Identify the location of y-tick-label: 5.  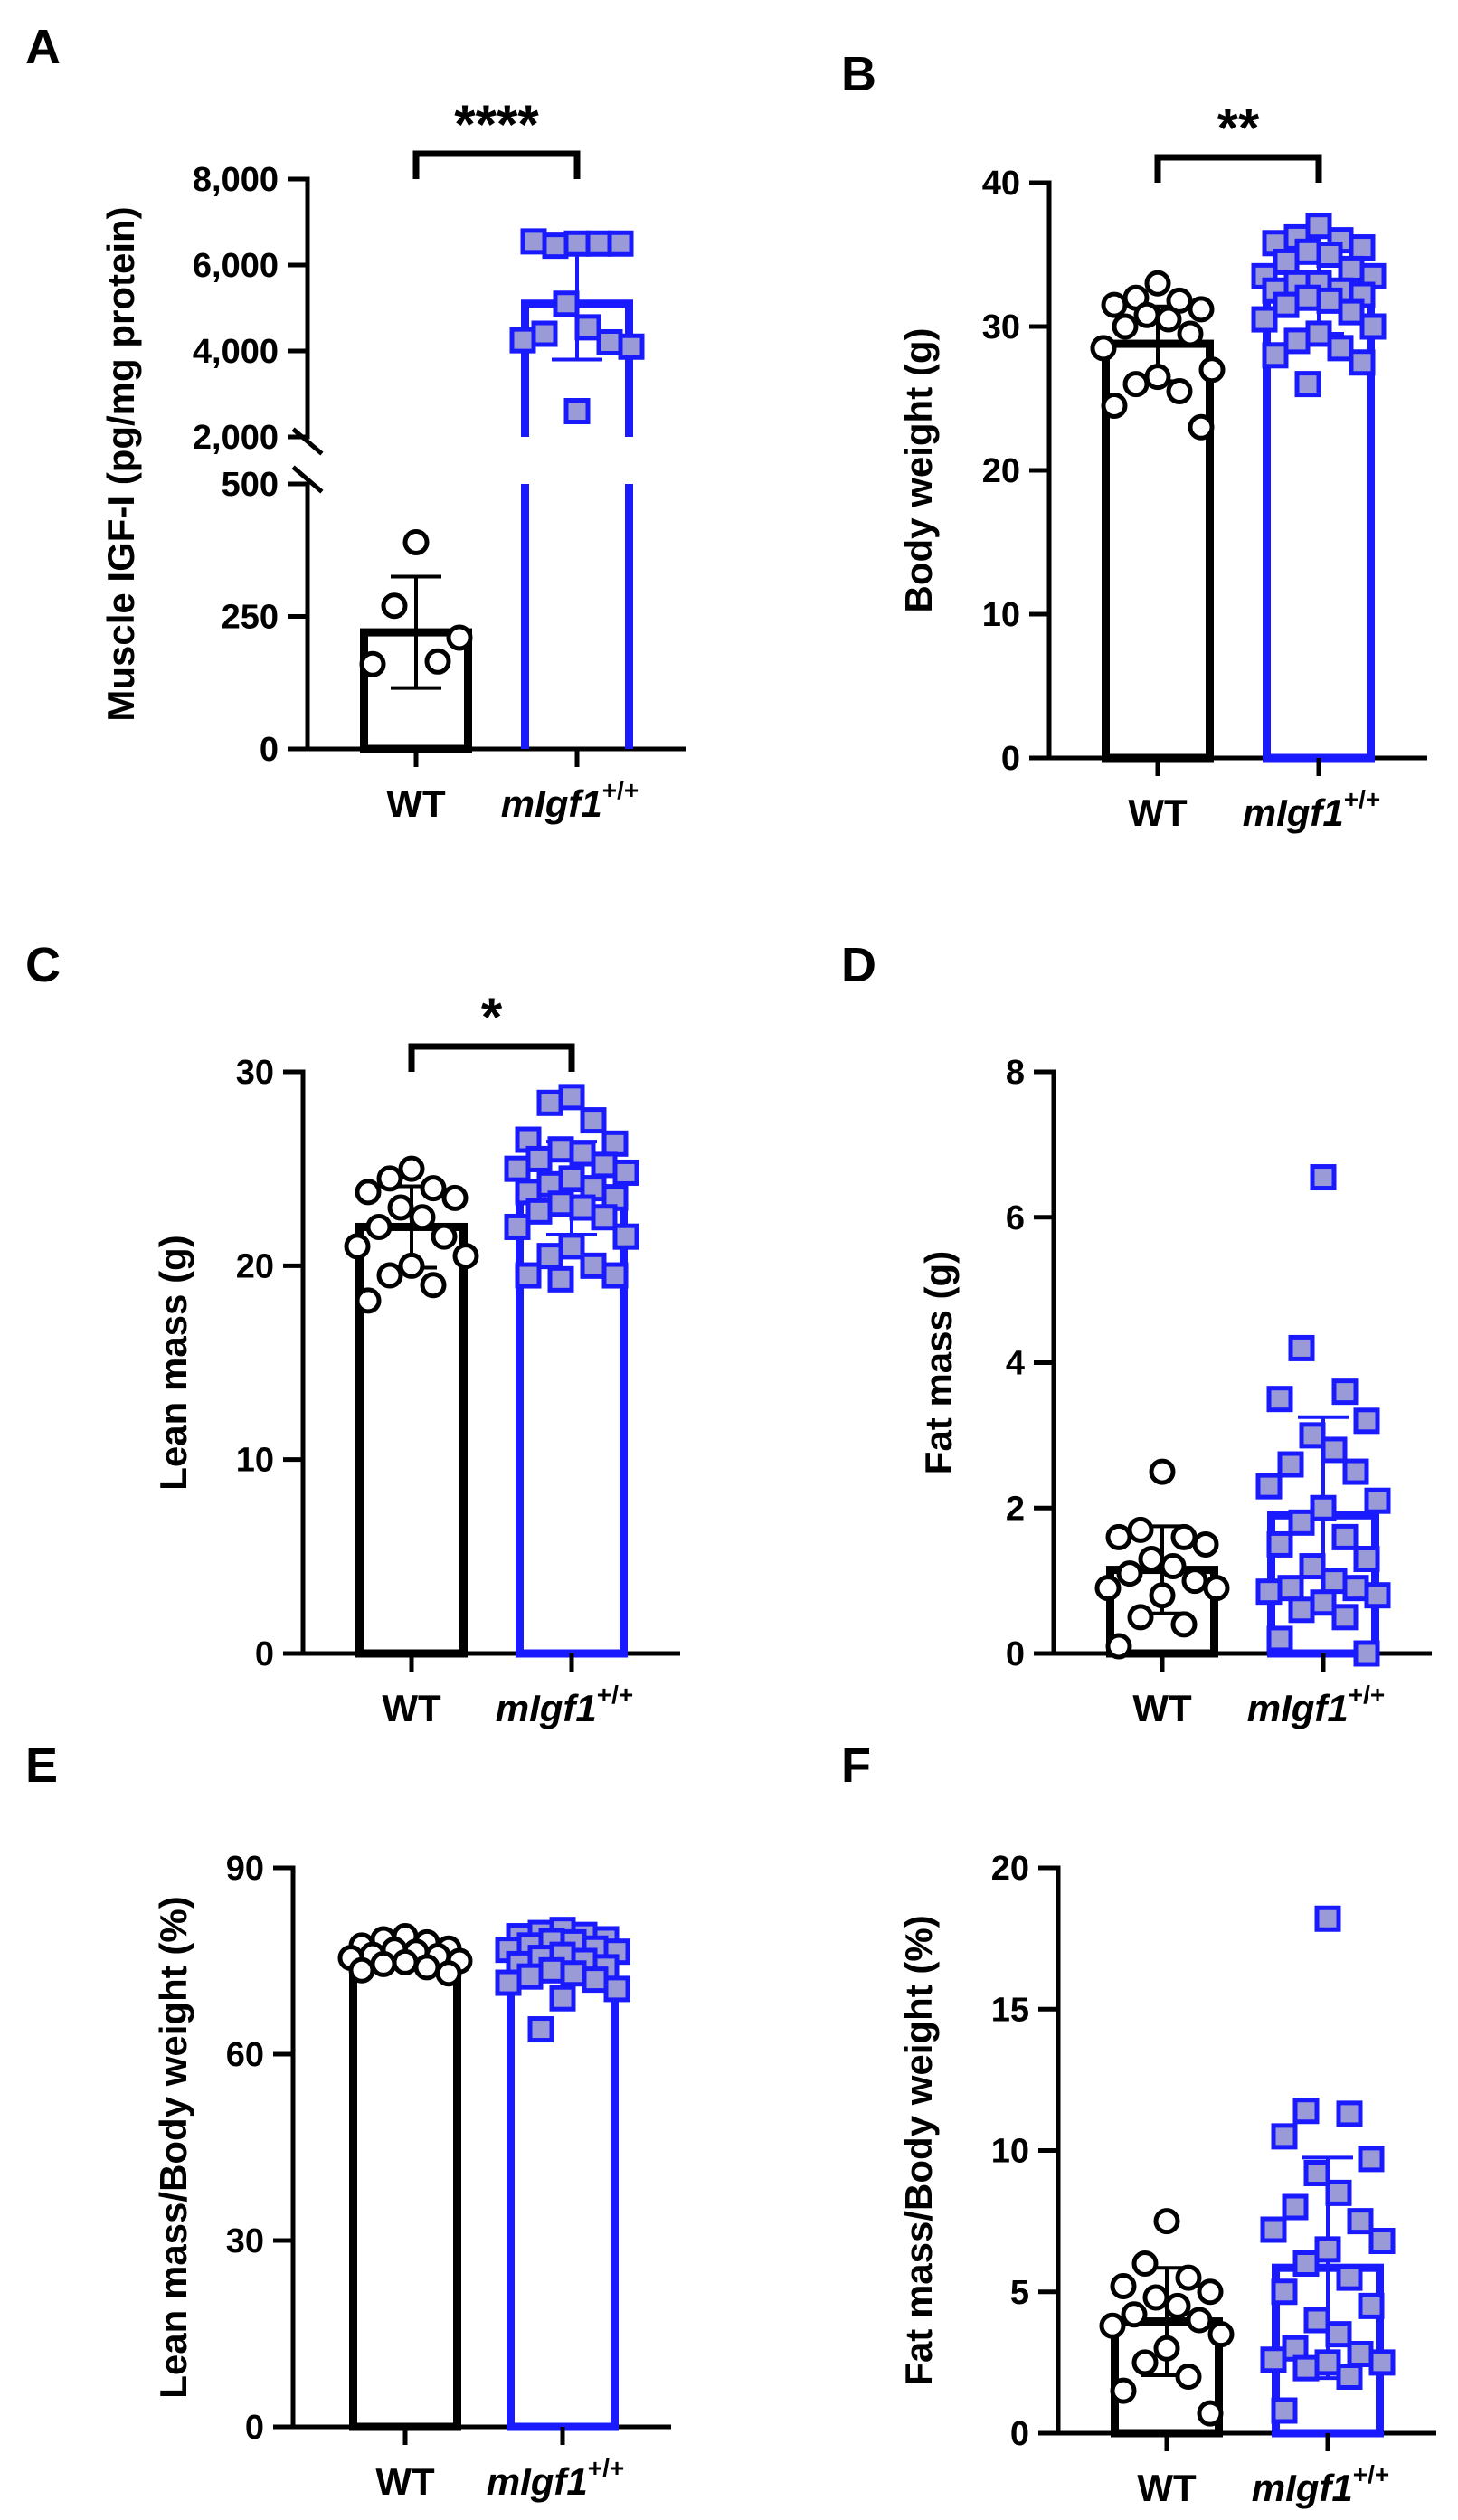
(1020, 2293).